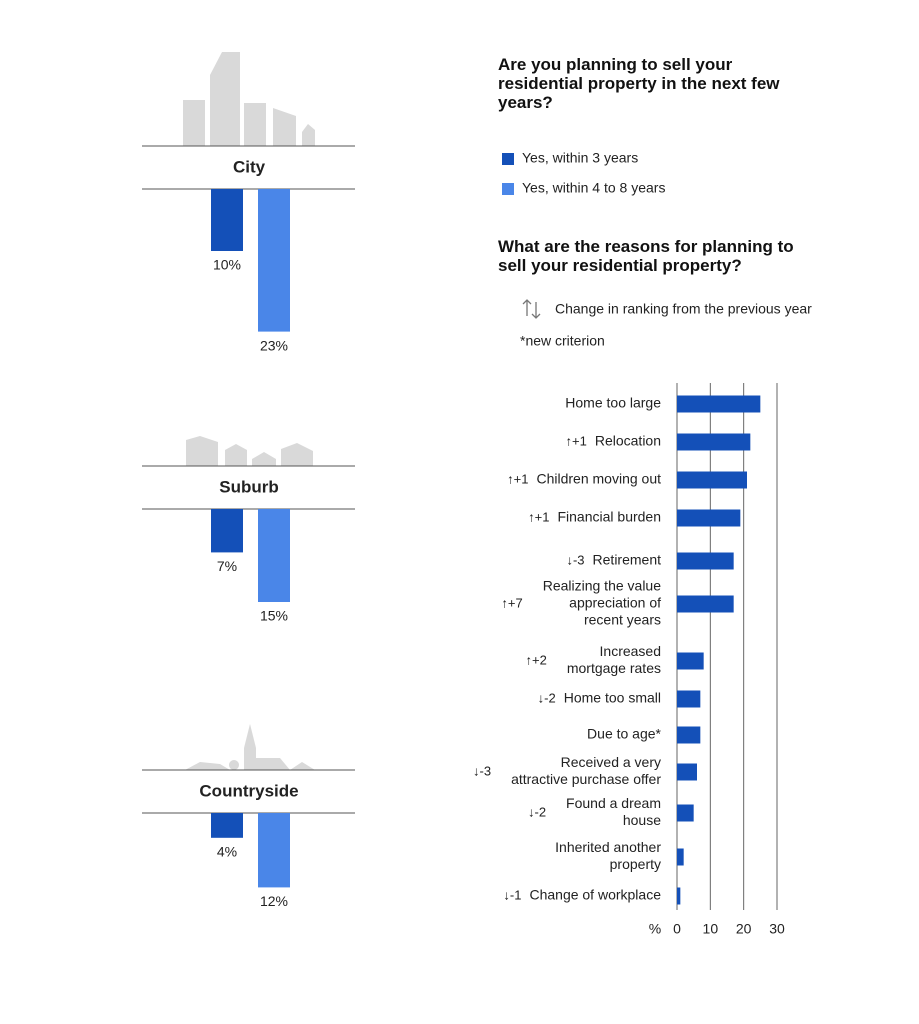 The image size is (919, 1024). What do you see at coordinates (250, 747) in the screenshot?
I see `countryside-skyline` at bounding box center [250, 747].